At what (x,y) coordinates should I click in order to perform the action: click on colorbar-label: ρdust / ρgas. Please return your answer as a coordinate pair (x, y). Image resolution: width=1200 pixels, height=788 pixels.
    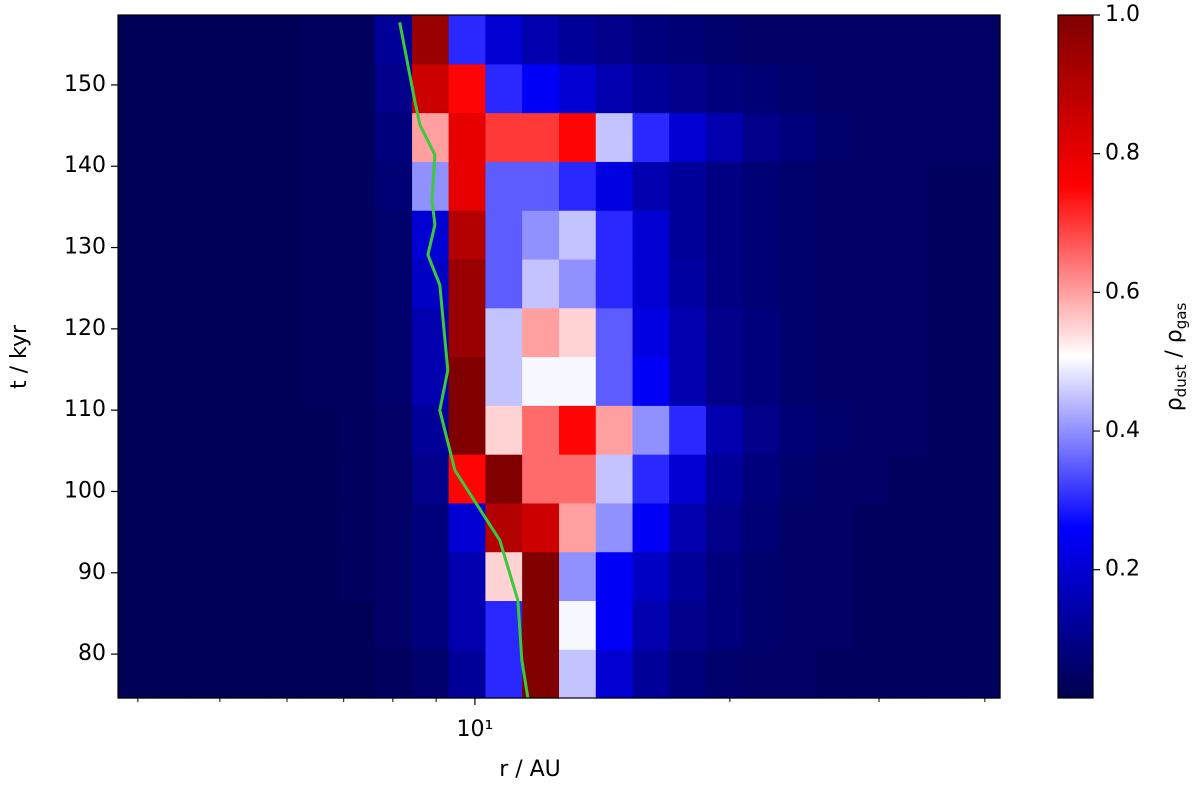
    Looking at the image, I should click on (1176, 357).